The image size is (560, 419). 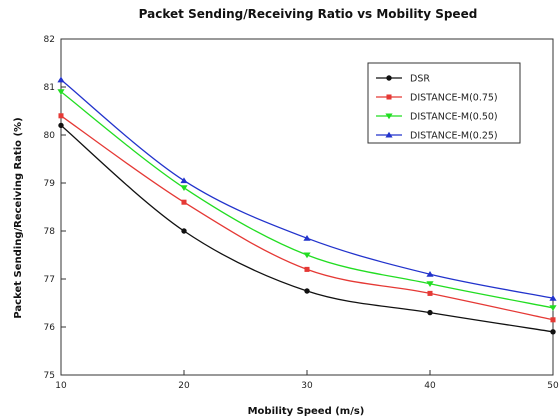 I want to click on x-axis-label: Mobility Speed (m/s), so click(x=306, y=411).